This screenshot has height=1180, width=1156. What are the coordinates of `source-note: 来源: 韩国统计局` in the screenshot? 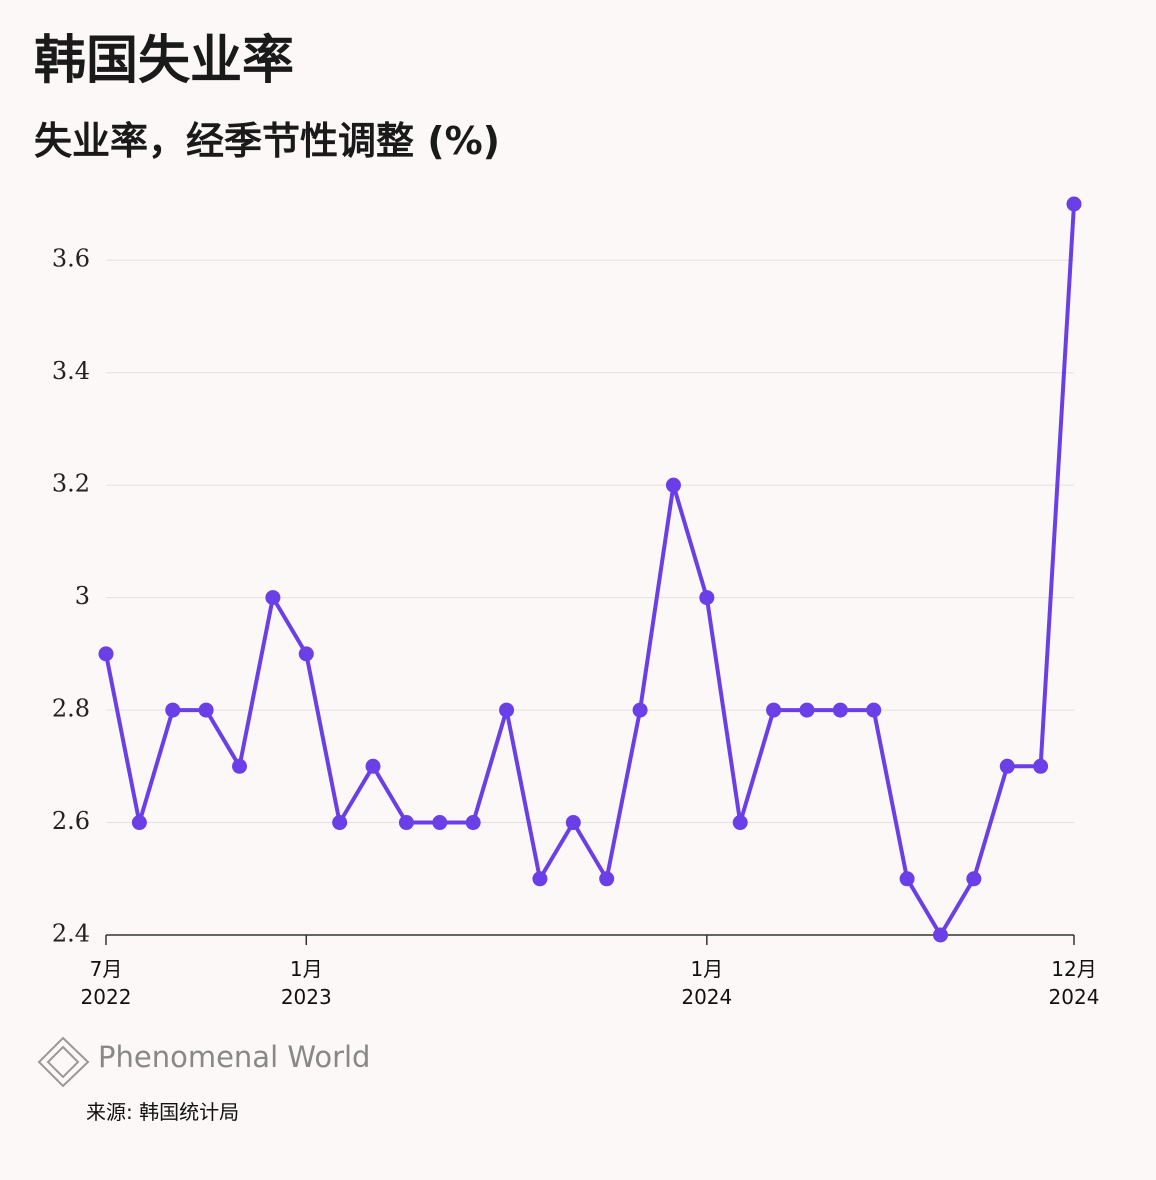 It's located at (163, 1112).